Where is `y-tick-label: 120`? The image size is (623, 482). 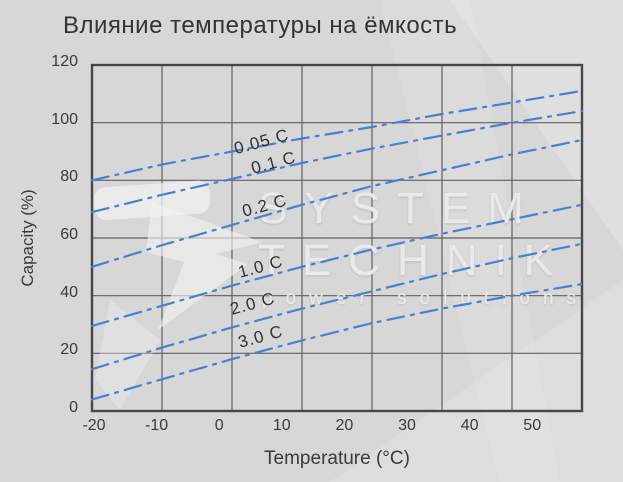
y-tick-label: 120 is located at coordinates (64, 61).